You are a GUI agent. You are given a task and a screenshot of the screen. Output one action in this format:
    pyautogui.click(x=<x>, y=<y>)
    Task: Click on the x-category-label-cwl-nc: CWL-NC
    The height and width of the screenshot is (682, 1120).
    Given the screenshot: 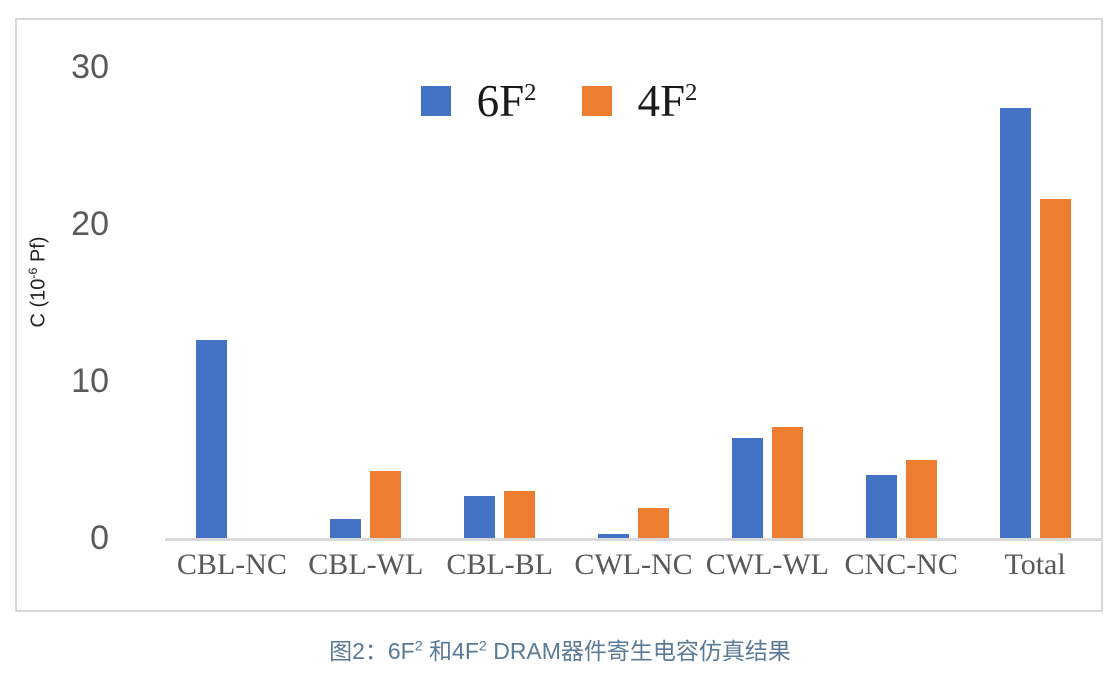 What is the action you would take?
    pyautogui.click(x=633, y=564)
    